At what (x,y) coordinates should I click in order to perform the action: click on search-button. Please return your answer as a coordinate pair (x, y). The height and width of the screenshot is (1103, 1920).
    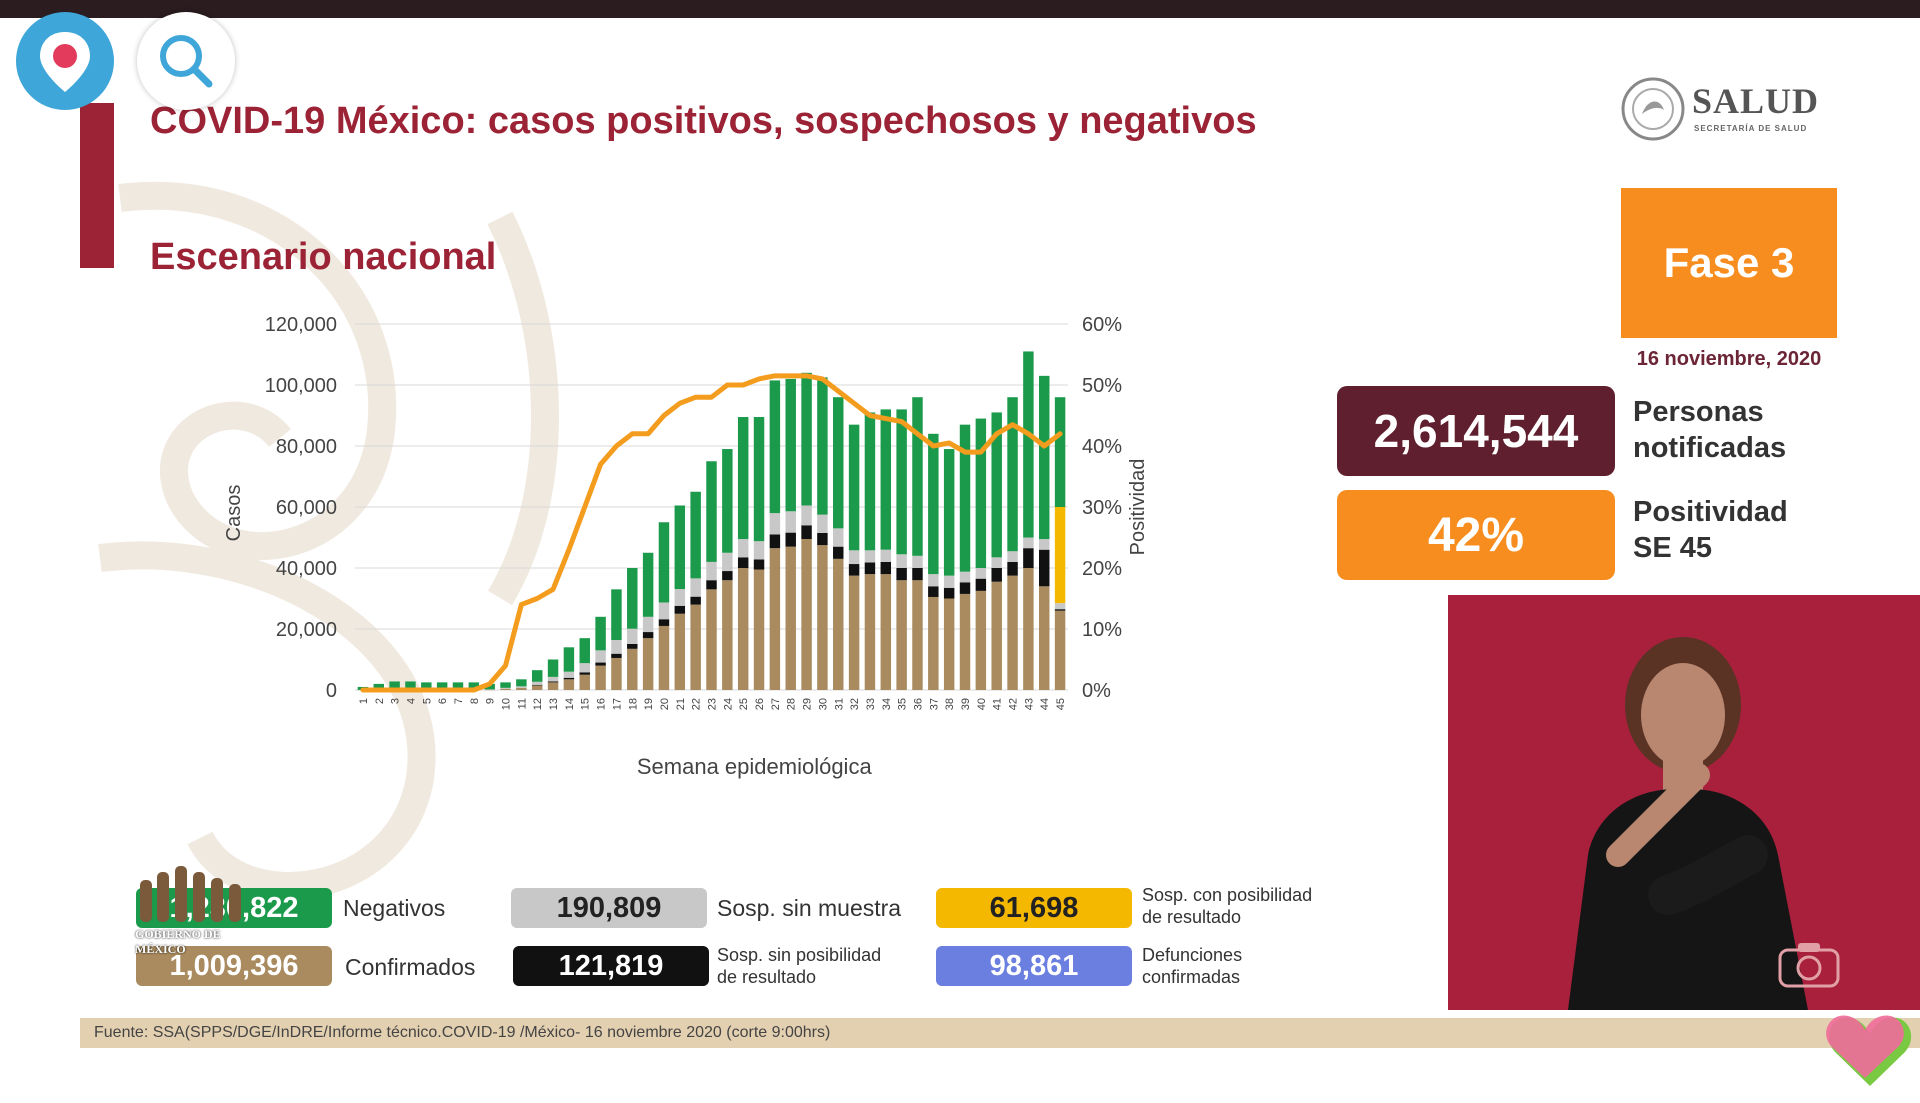
    Looking at the image, I should click on (186, 61).